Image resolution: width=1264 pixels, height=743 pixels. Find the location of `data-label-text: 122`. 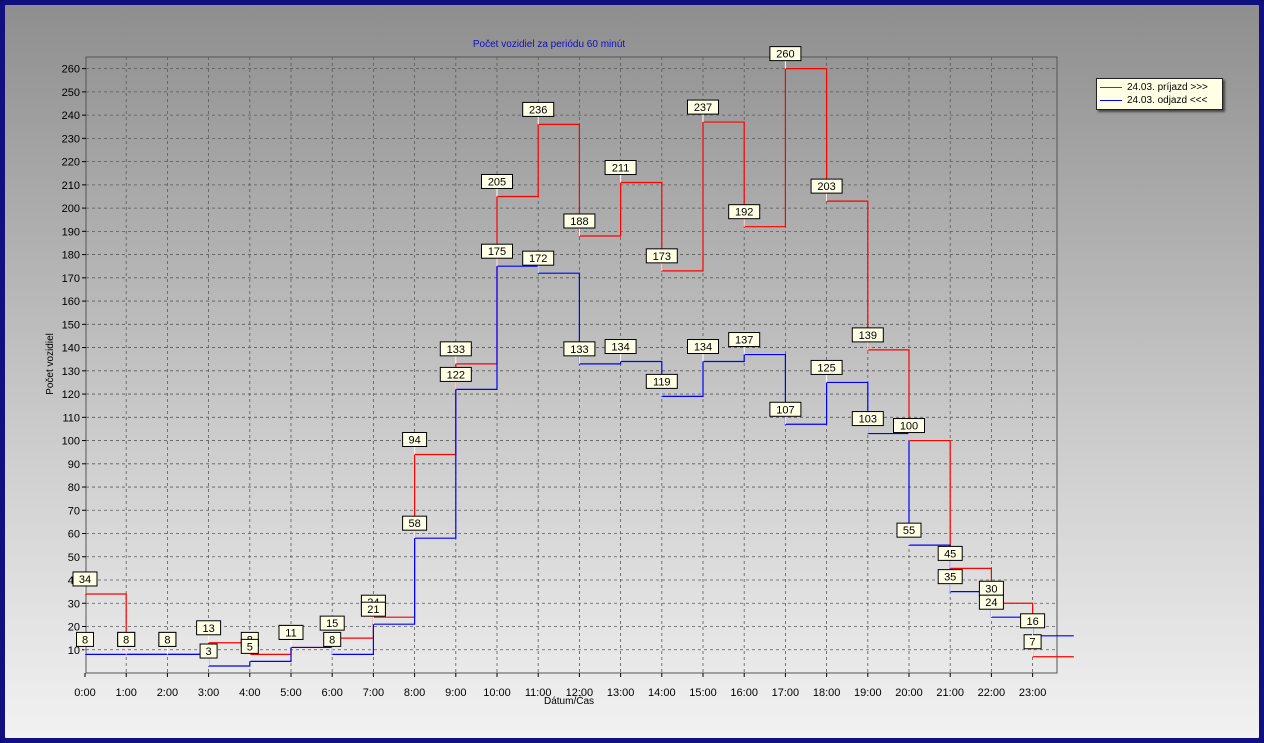

data-label-text: 122 is located at coordinates (456, 375).